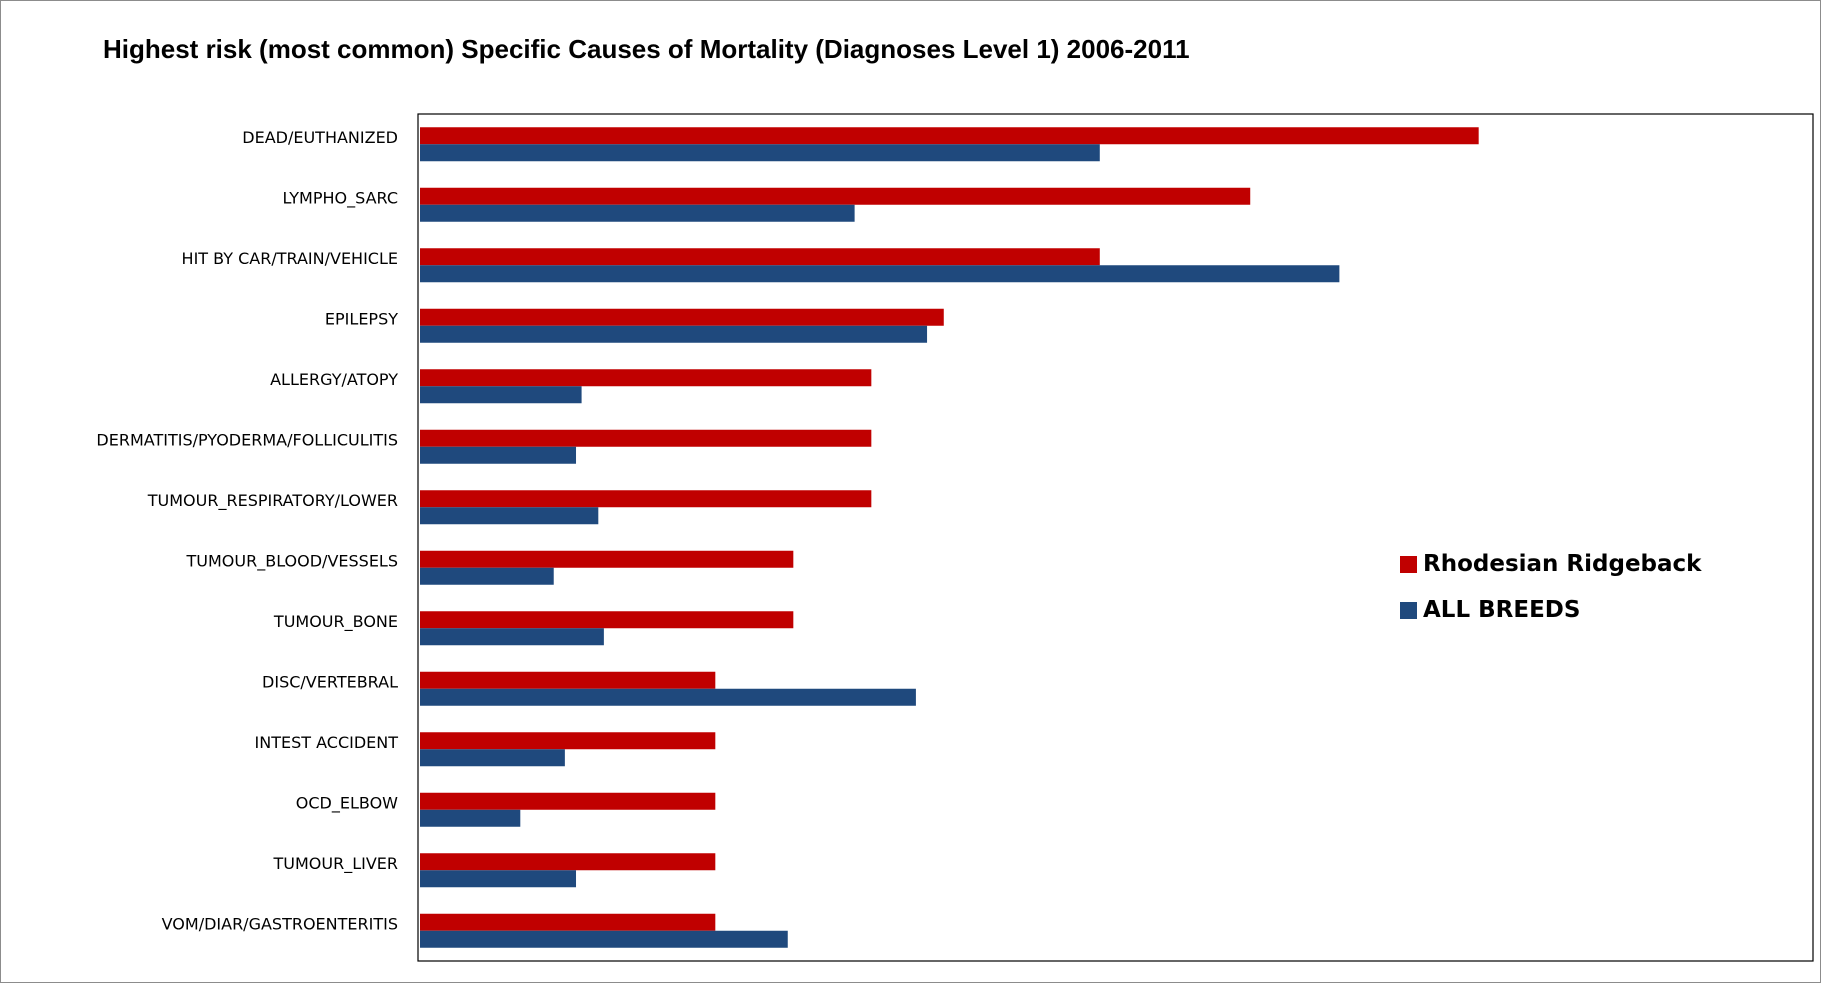 This screenshot has width=1823, height=985. What do you see at coordinates (949, 136) in the screenshot?
I see `bar-rhodesian-ridgeback-dead-euthanized` at bounding box center [949, 136].